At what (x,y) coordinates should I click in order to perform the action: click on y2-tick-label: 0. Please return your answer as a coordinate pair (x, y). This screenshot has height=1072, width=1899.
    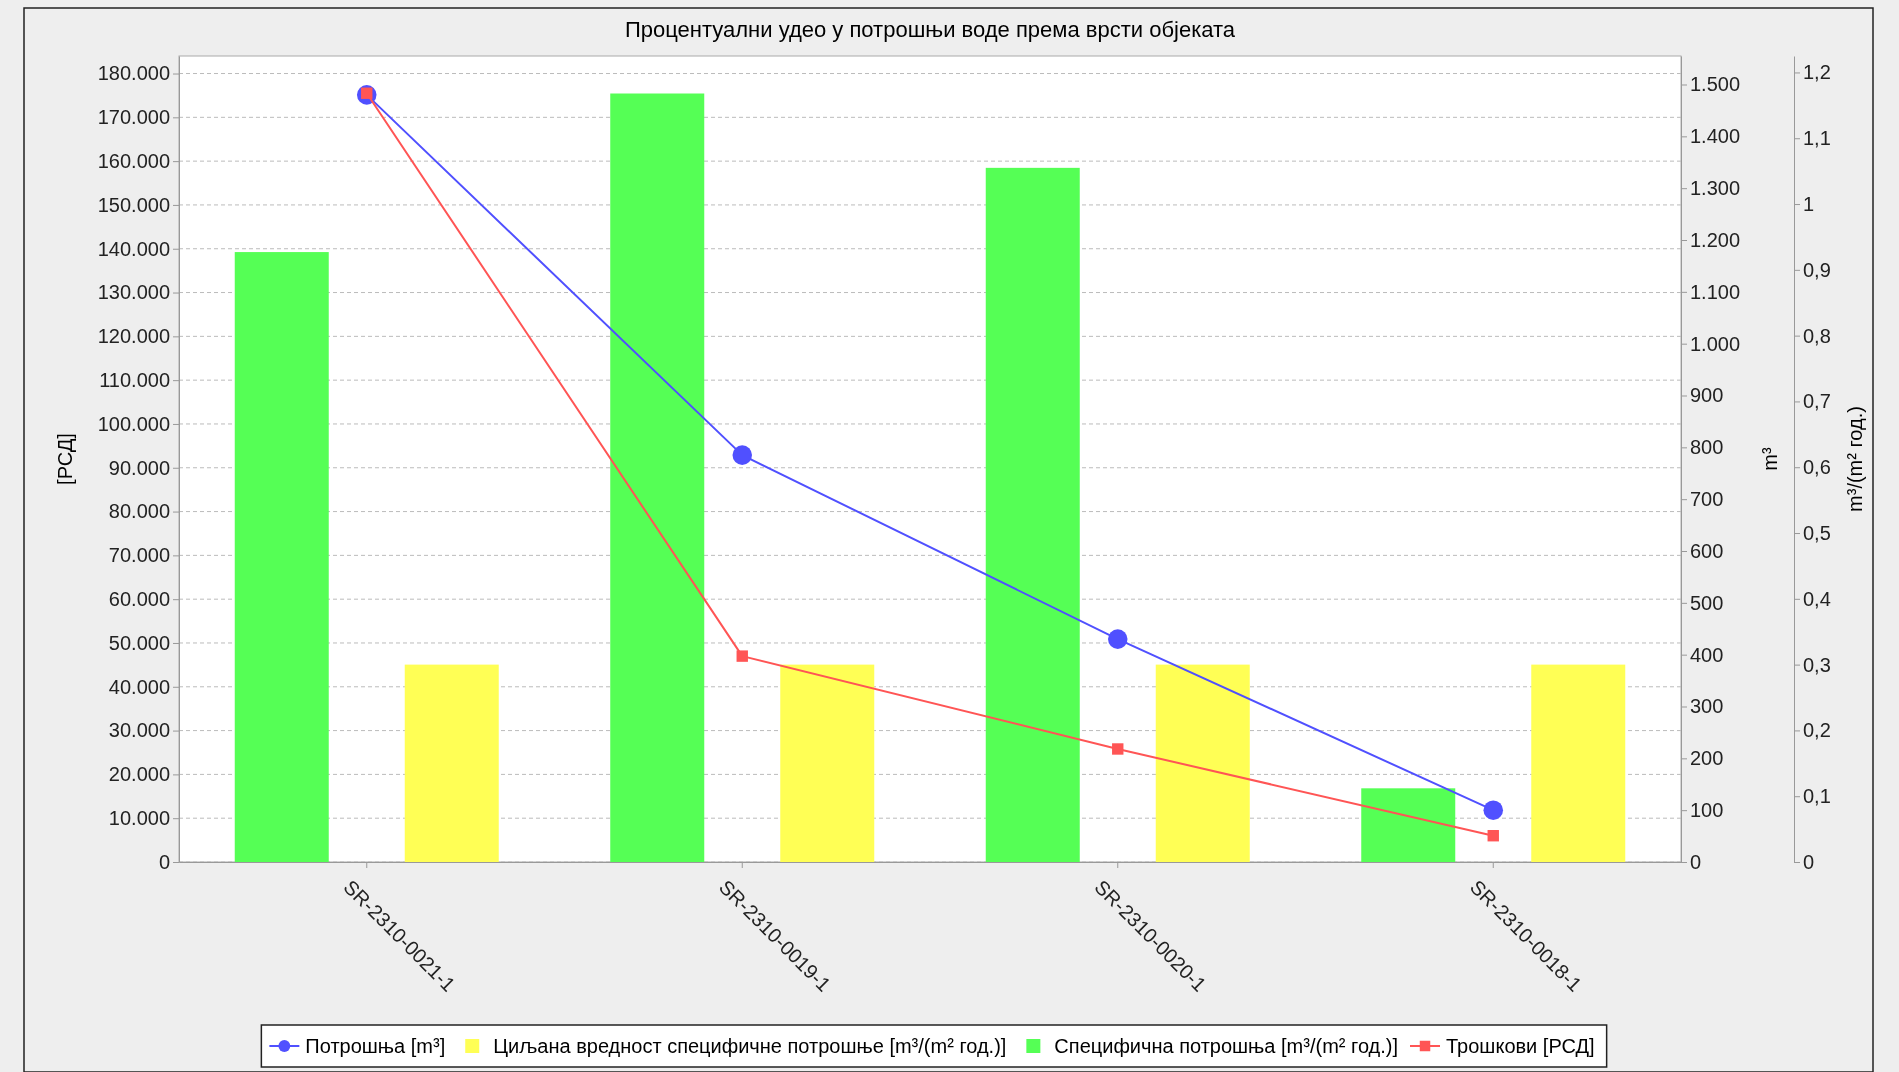
    Looking at the image, I should click on (1696, 861).